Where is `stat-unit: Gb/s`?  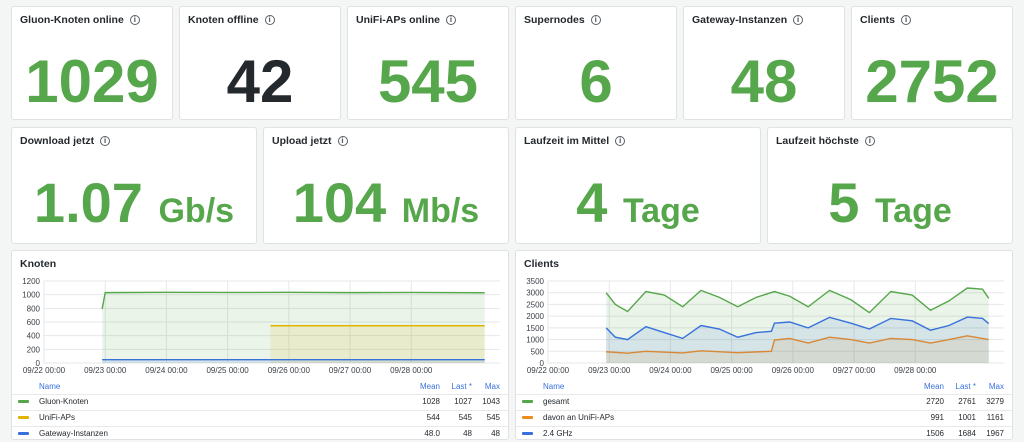
stat-unit: Gb/s is located at coordinates (196, 211).